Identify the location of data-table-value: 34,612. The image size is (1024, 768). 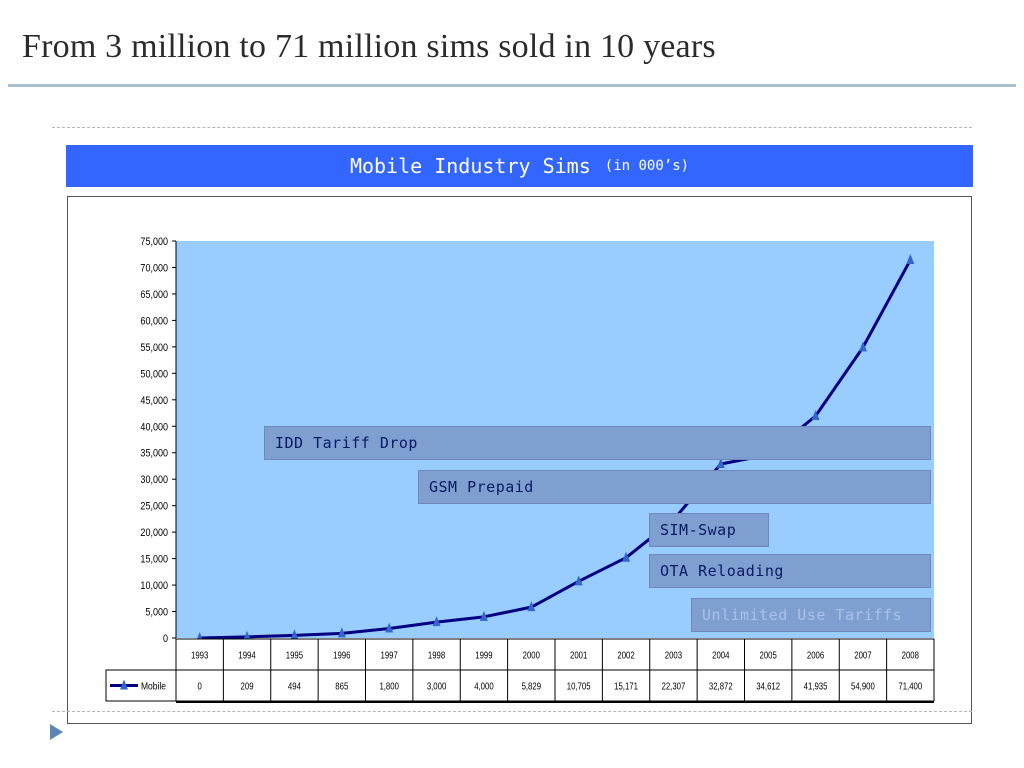
(768, 686).